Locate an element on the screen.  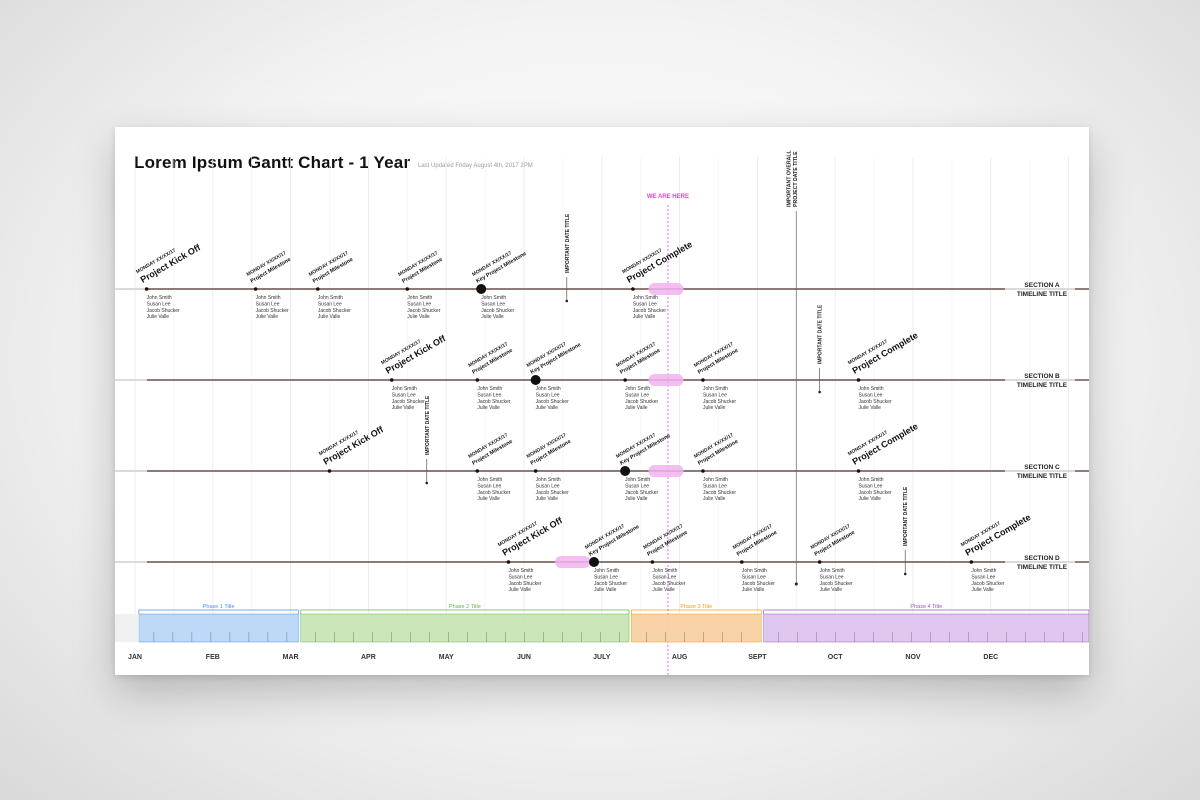
today-pill is located at coordinates (666, 380).